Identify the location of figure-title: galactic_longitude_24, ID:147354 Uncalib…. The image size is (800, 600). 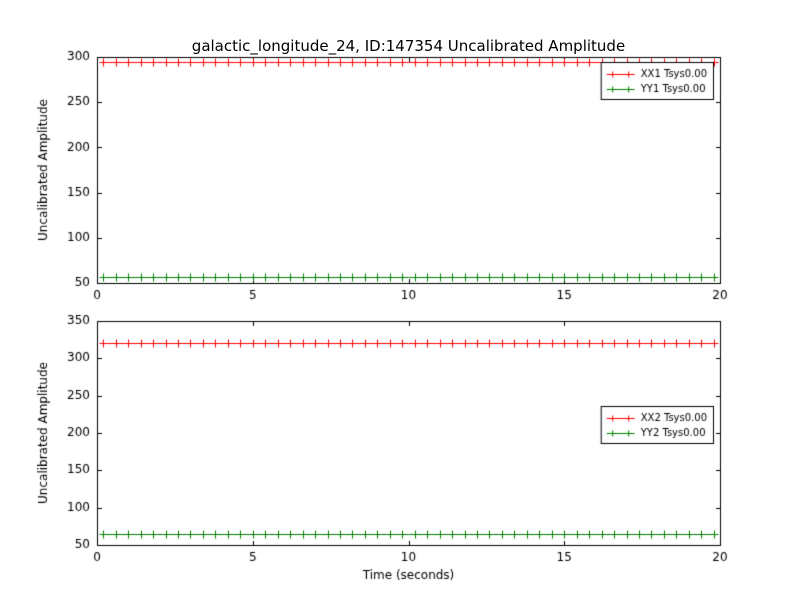
(408, 46).